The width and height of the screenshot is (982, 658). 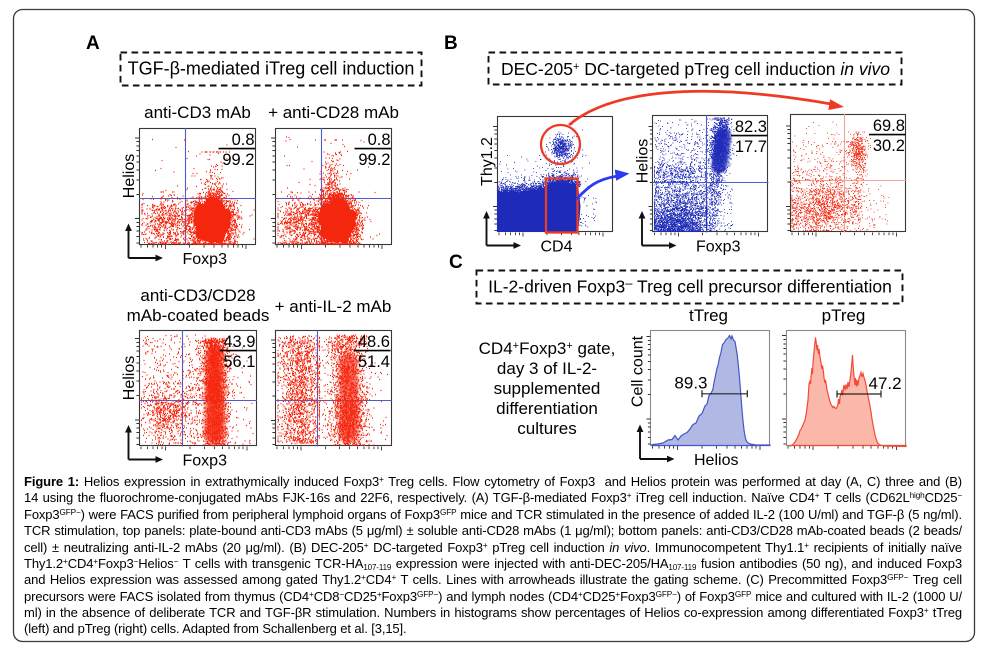 What do you see at coordinates (374, 362) in the screenshot?
I see `svg-text: 51.4` at bounding box center [374, 362].